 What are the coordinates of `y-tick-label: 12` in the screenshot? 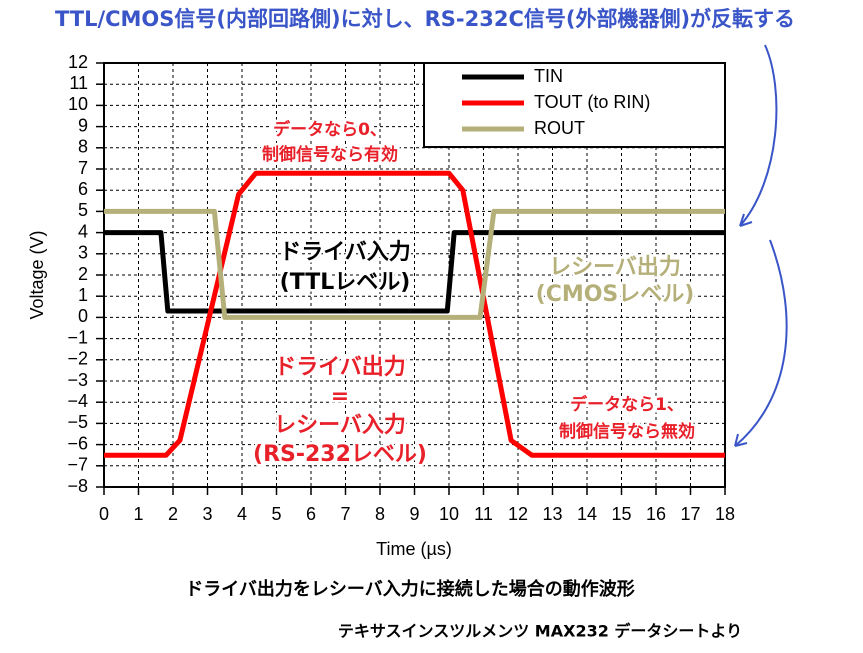 It's located at (78, 62).